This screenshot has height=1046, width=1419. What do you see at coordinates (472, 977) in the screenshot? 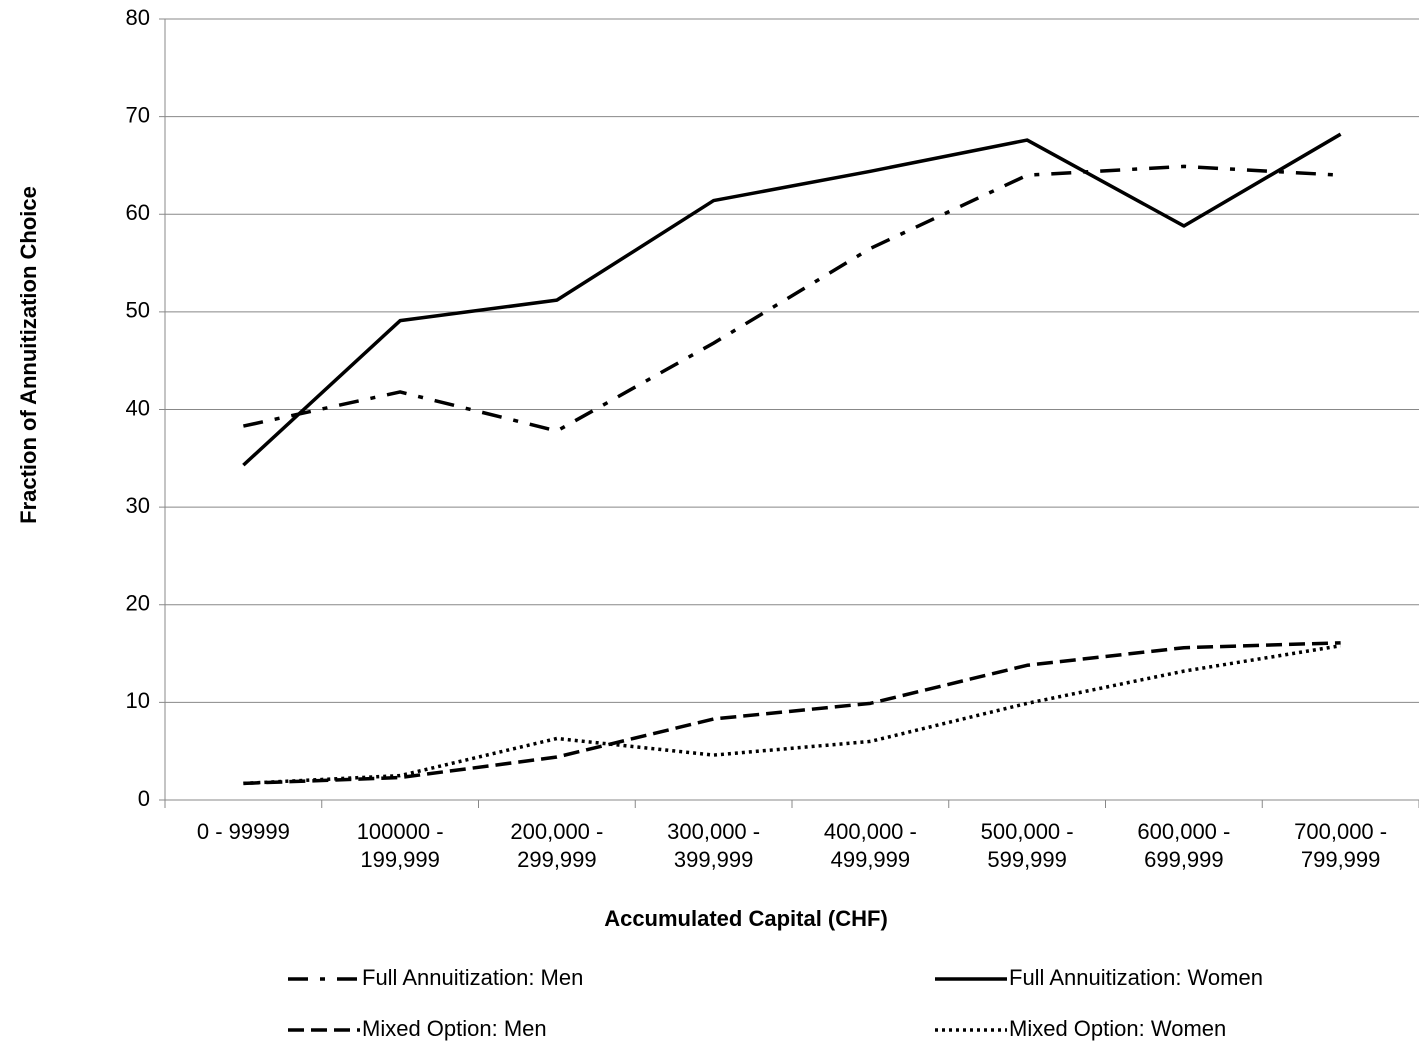
I see `legend-label: Full Annuitization: Men` at bounding box center [472, 977].